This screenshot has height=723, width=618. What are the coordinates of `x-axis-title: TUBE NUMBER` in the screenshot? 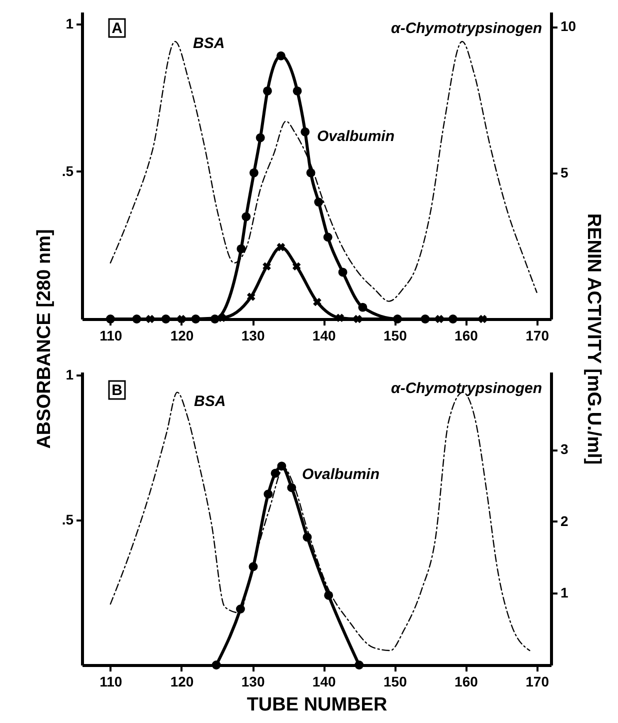 It's located at (317, 705).